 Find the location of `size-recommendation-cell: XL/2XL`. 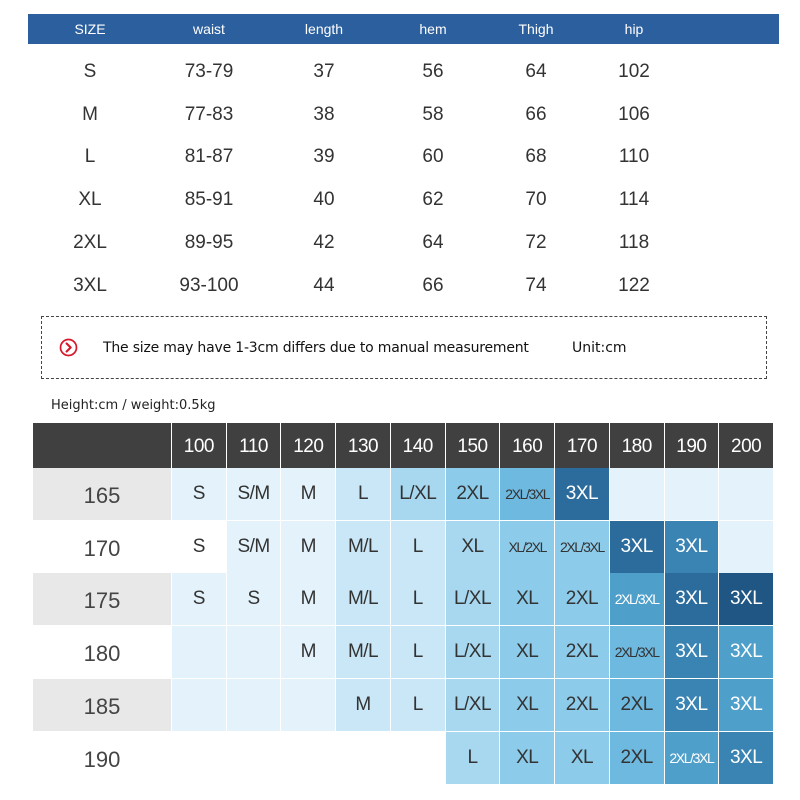

size-recommendation-cell: XL/2XL is located at coordinates (527, 546).